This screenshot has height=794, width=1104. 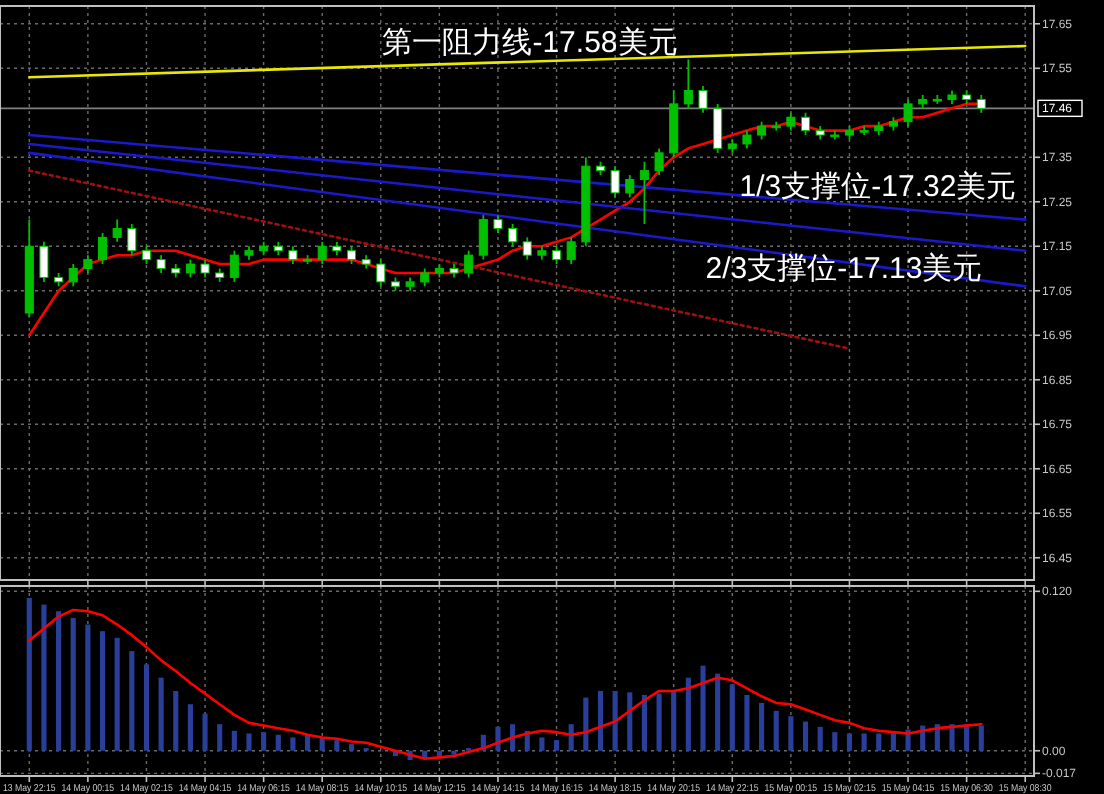 I want to click on annotation: 第一阻力线-17.58美元, so click(x=530, y=43).